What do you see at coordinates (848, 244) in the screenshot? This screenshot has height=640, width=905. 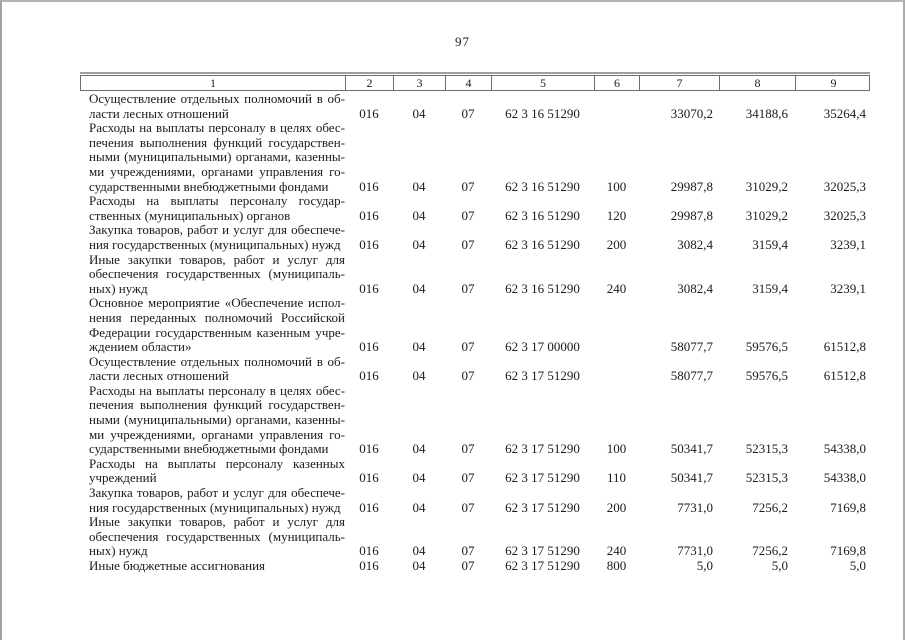 I see `row-cell-col9: 3239,1` at bounding box center [848, 244].